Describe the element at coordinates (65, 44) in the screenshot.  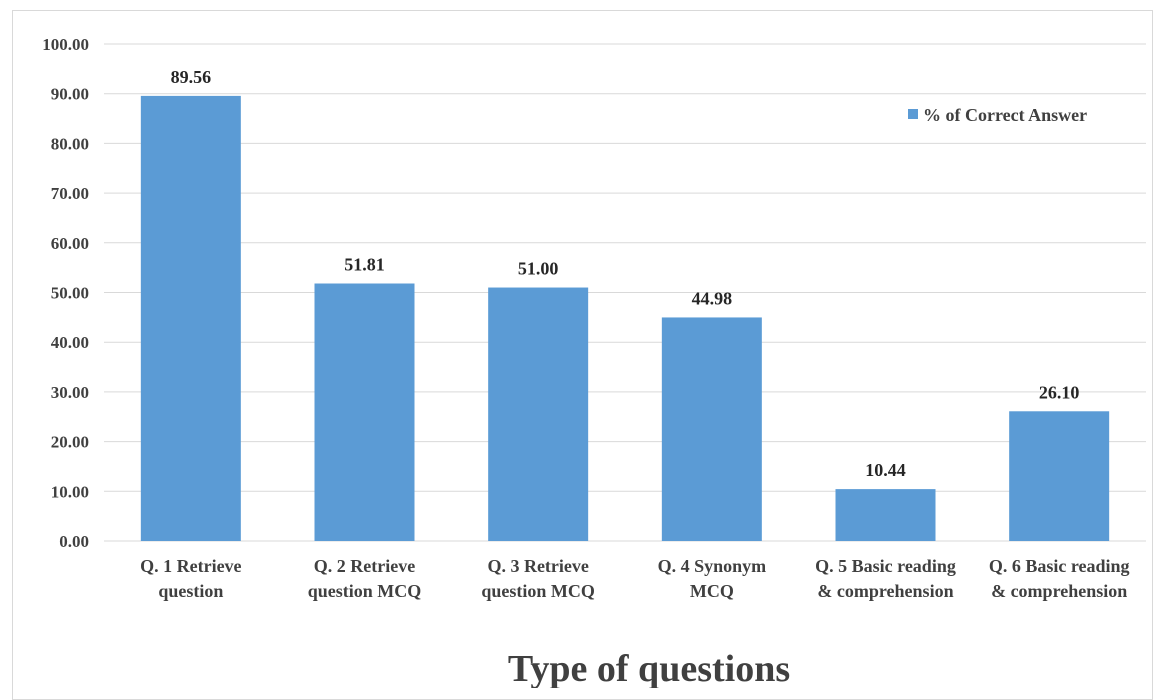
I see `y-tick-label: 100.00` at that location.